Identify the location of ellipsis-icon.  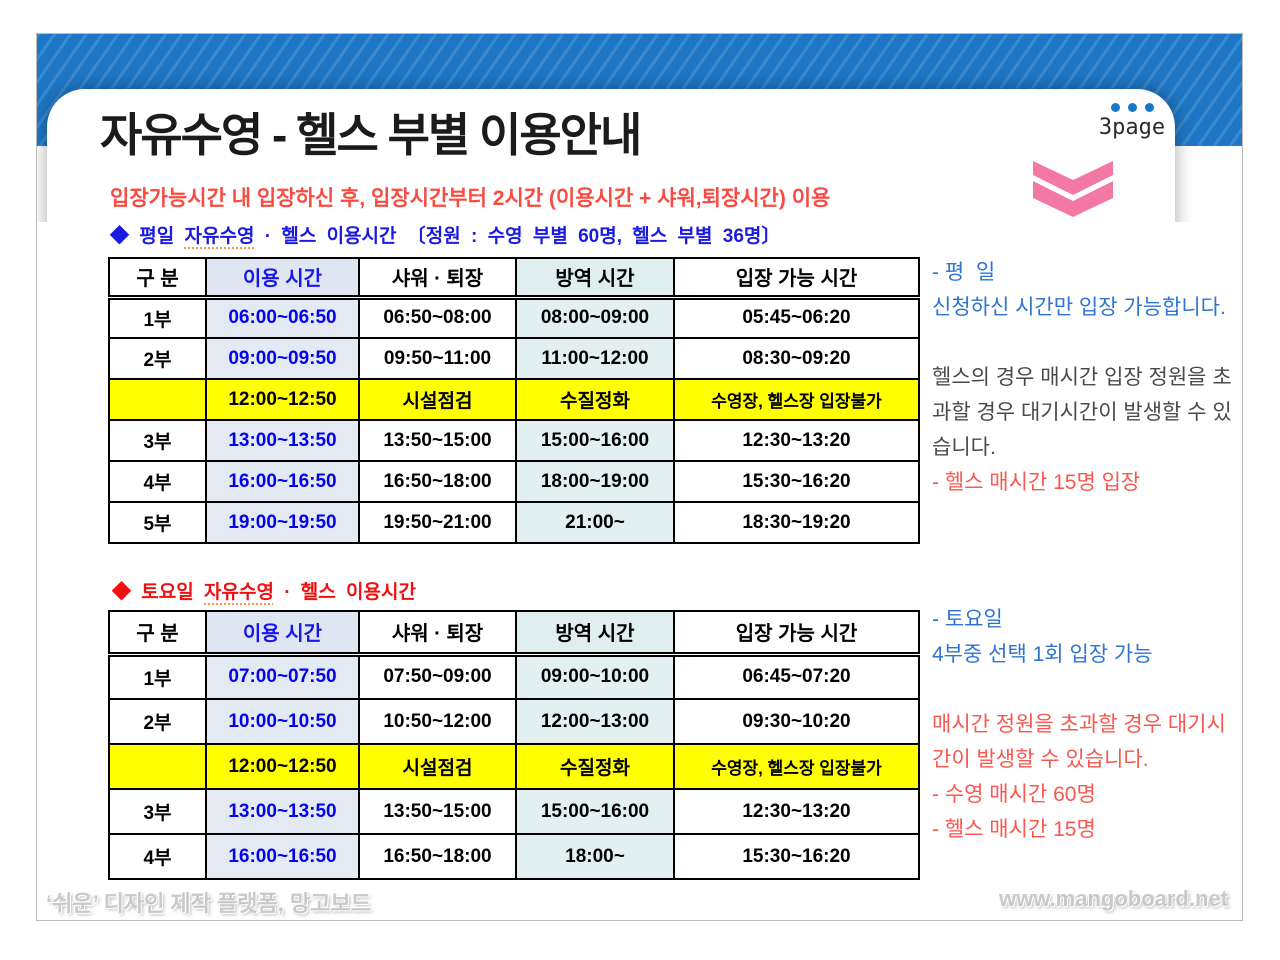
(1132, 107).